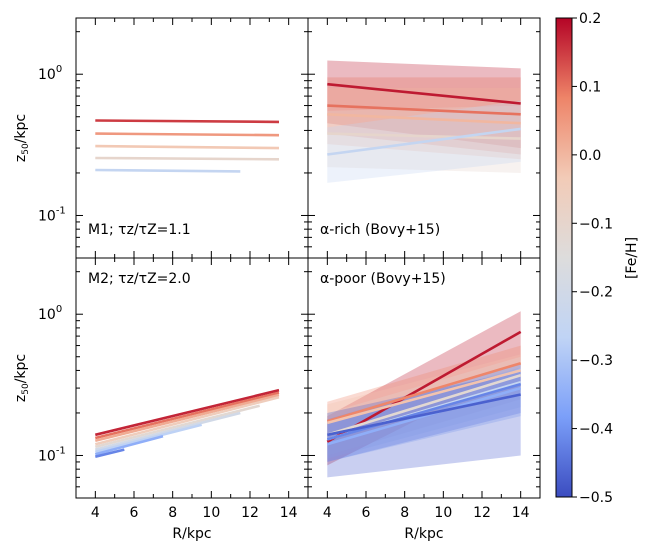 The width and height of the screenshot is (651, 553). What do you see at coordinates (250, 513) in the screenshot?
I see `m2-xtick-label-12: 12` at bounding box center [250, 513].